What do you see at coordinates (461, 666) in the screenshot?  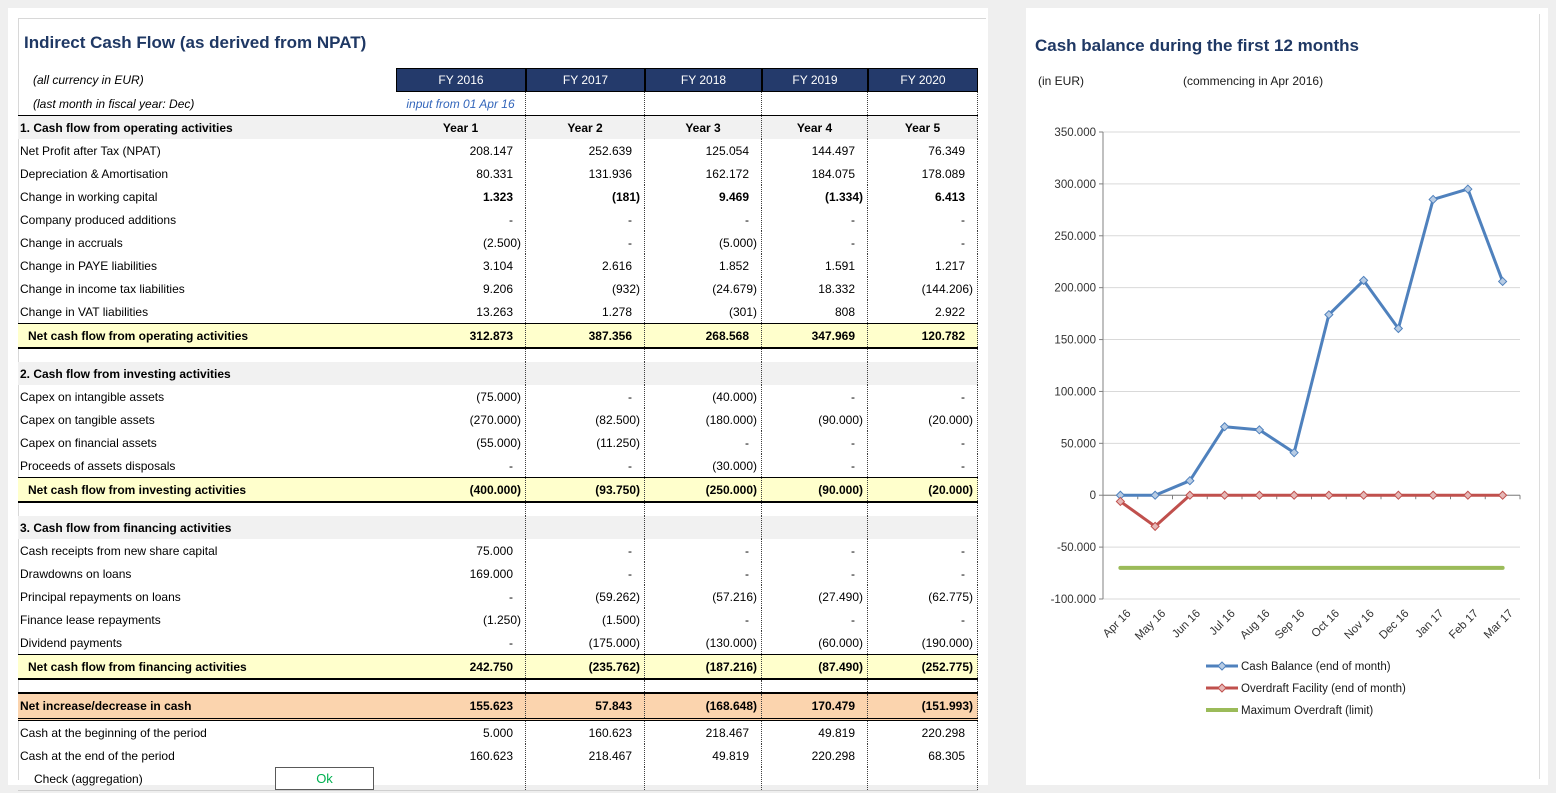 I see `subtotal-value-cell: 242.750` at bounding box center [461, 666].